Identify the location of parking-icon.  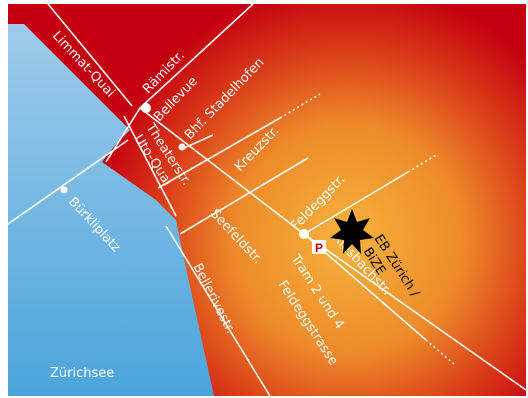
(319, 247).